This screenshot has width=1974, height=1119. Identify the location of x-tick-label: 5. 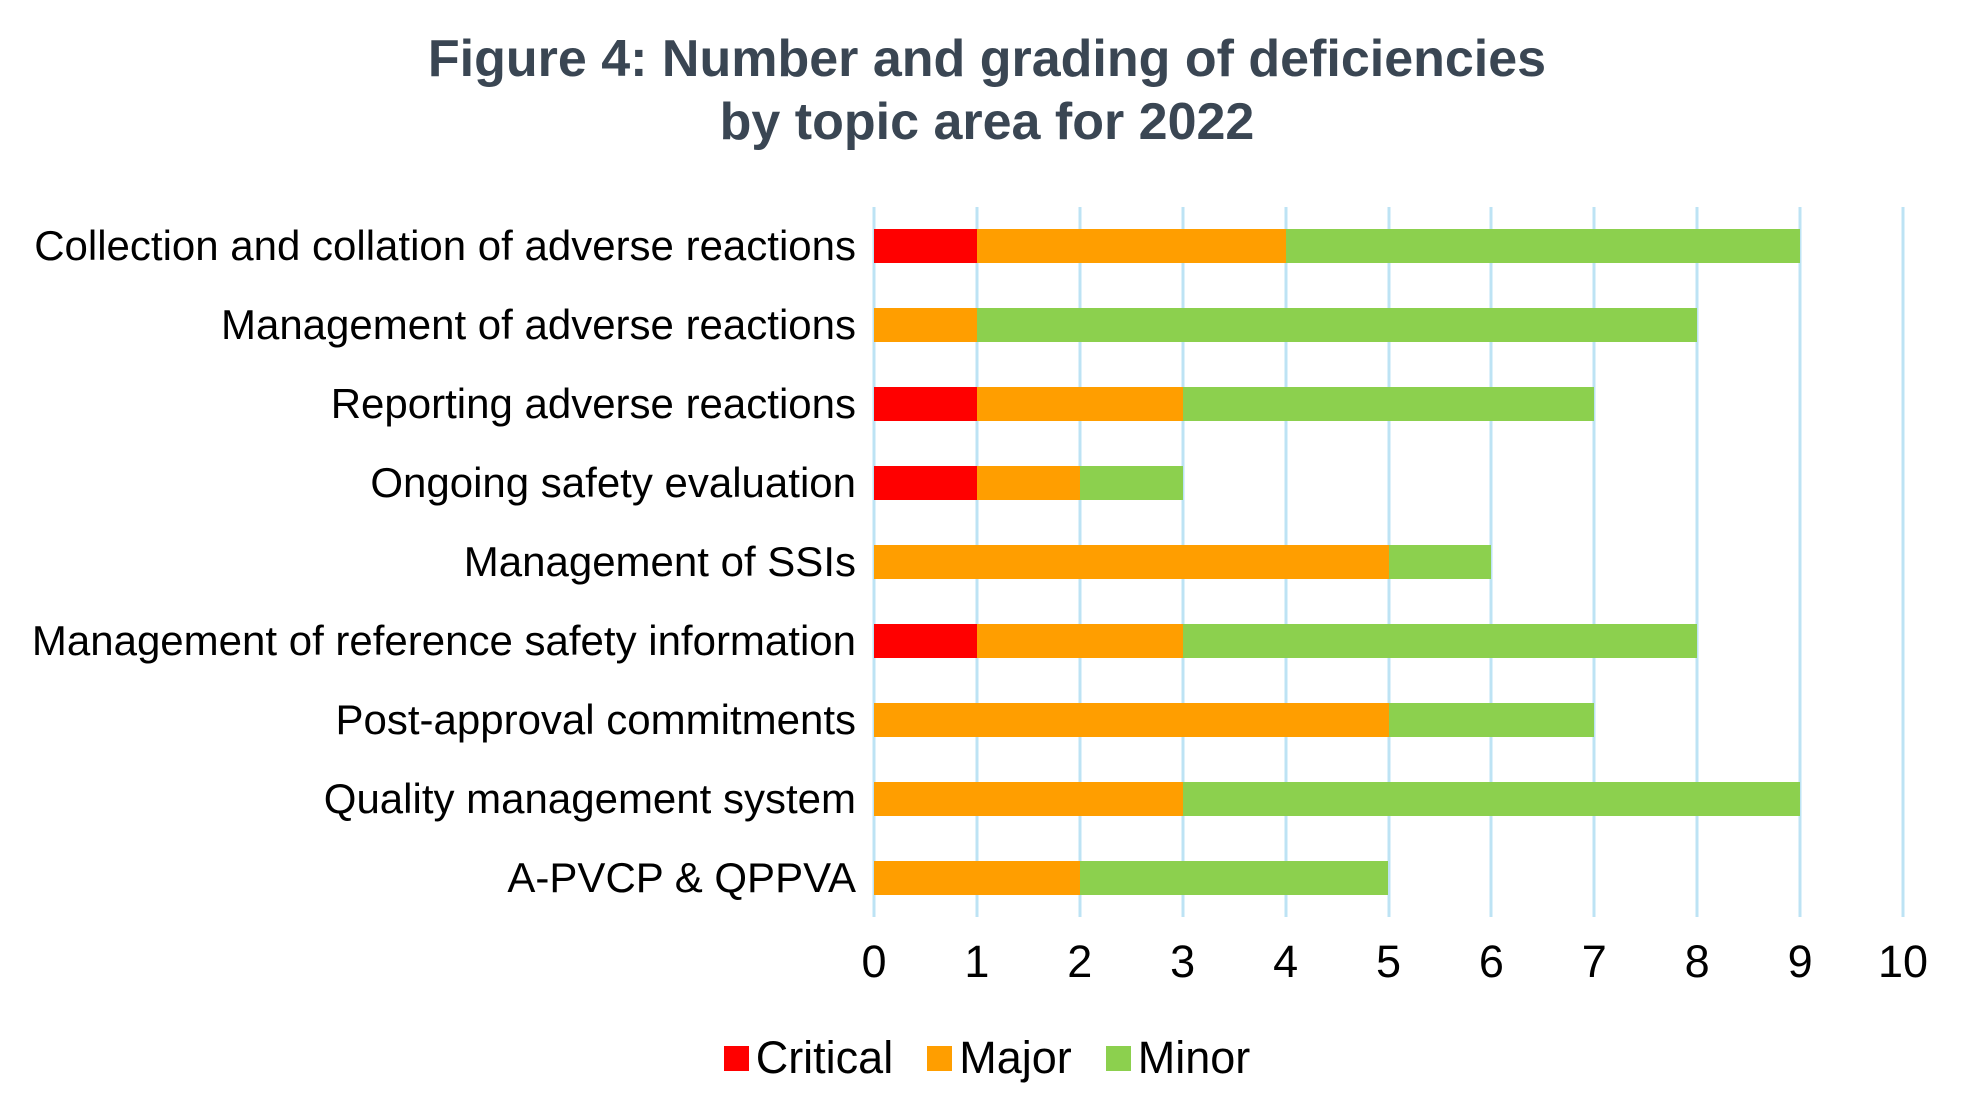
(1388, 961).